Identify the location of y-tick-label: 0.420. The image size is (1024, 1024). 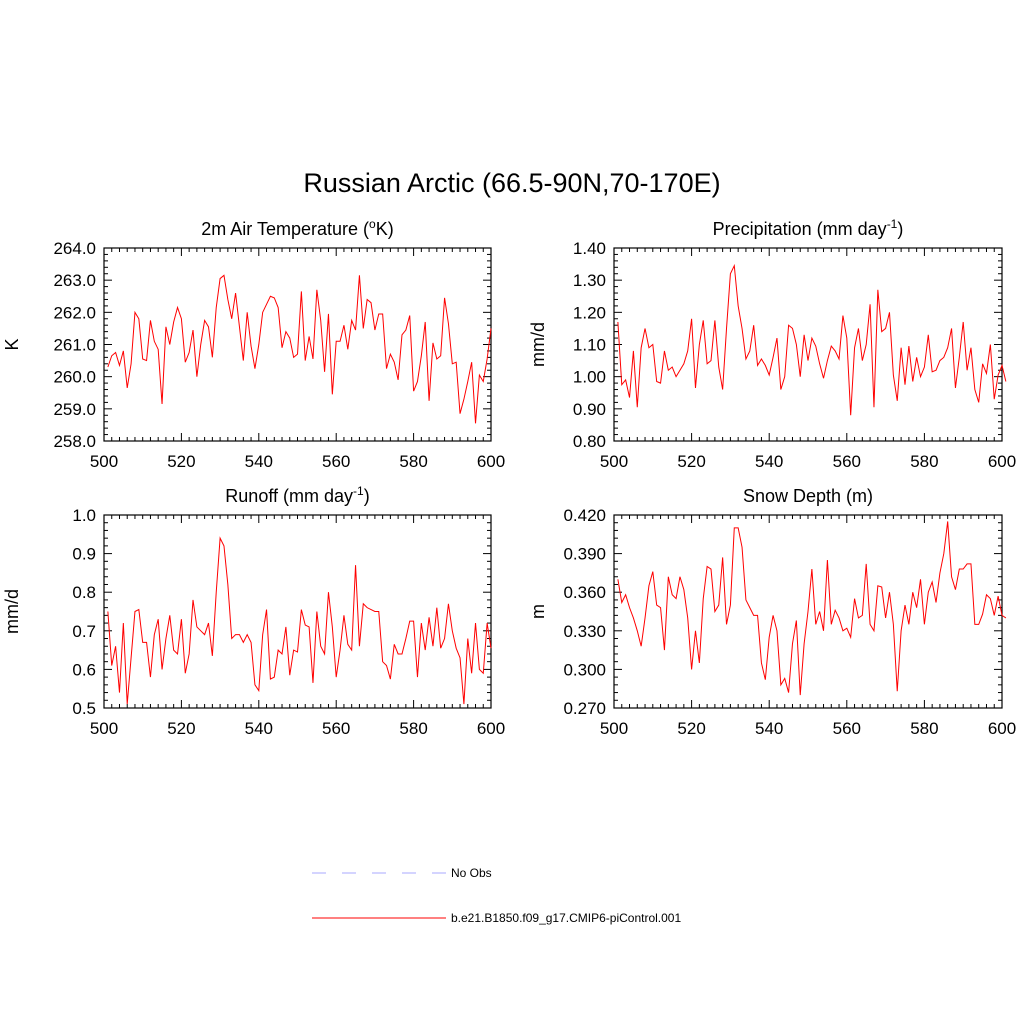
(584, 515).